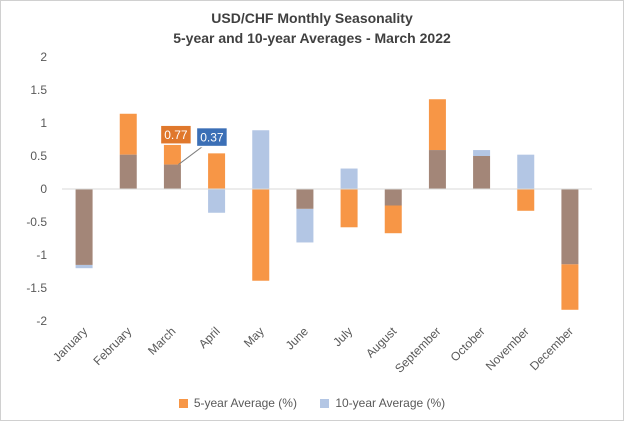 The height and width of the screenshot is (421, 624). Describe the element at coordinates (209, 337) in the screenshot. I see `x-tick-label: April` at that location.